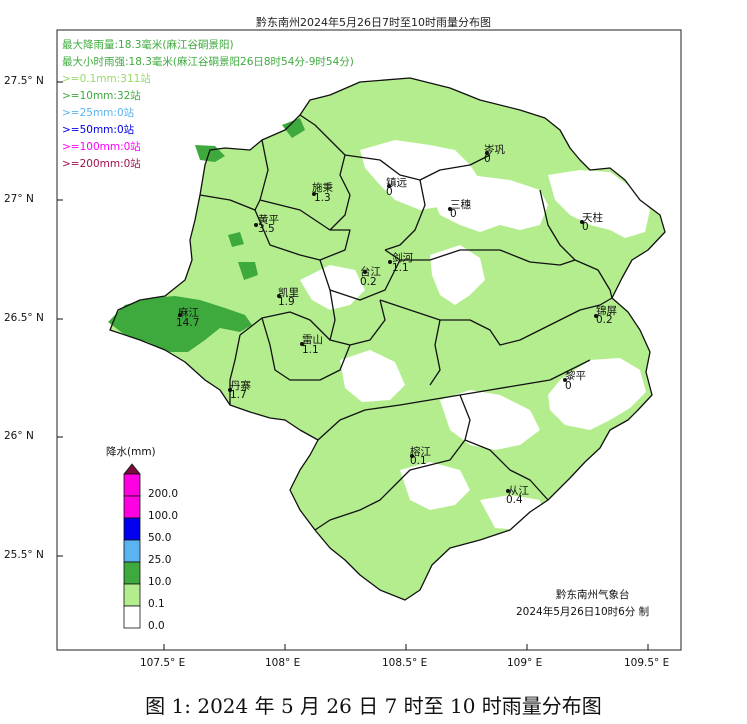 The height and width of the screenshot is (724, 747). Describe the element at coordinates (101, 164) in the screenshot. I see `stat-count-200mm: >=200mm:0站` at that location.